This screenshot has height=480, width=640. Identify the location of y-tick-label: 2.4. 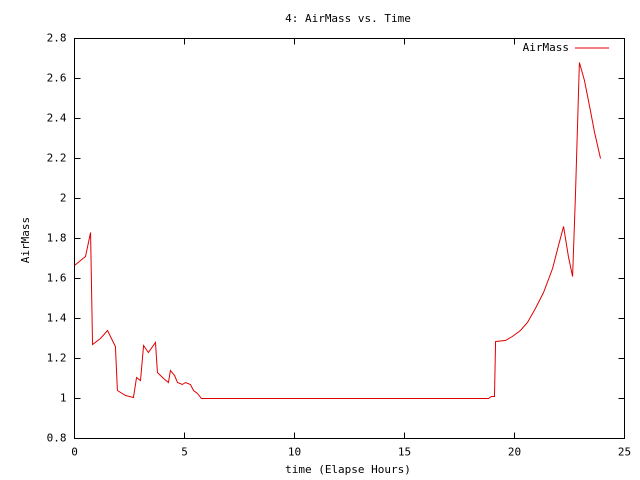
(57, 118).